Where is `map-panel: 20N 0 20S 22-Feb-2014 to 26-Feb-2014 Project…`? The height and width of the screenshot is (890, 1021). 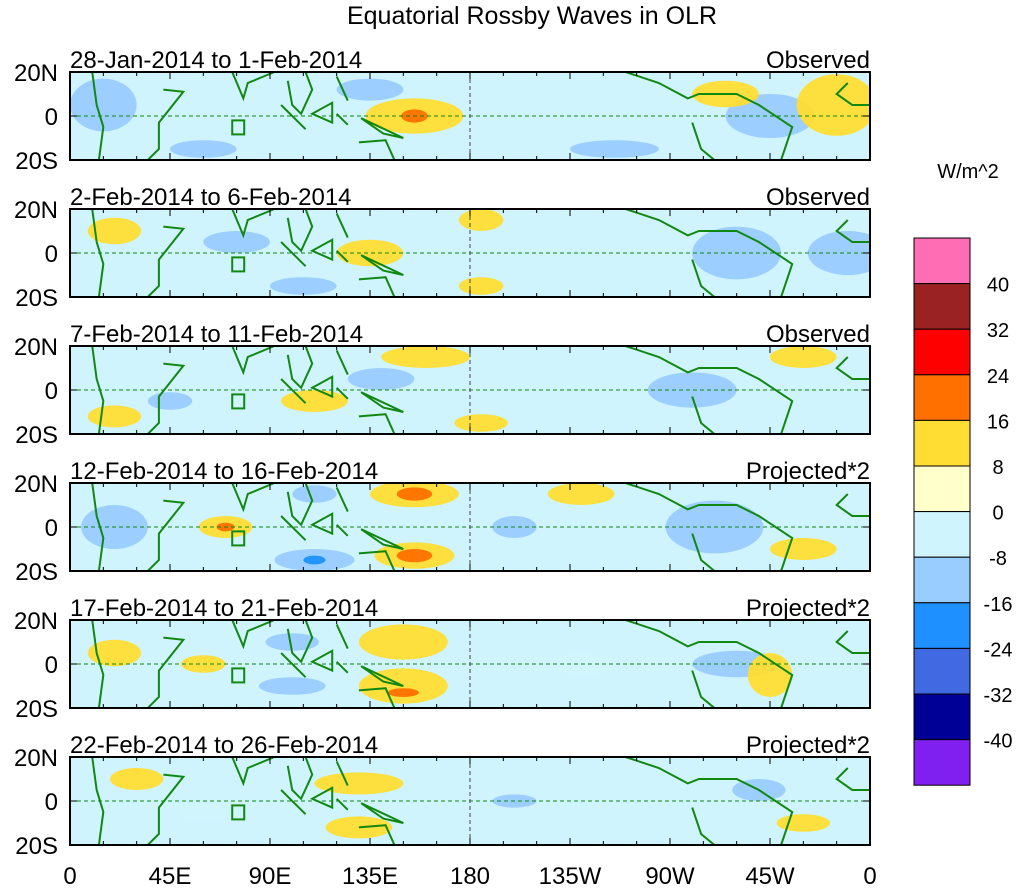
map-panel: 20N 0 20S 22-Feb-2014 to 26-Feb-2014 Project… is located at coordinates (442, 796).